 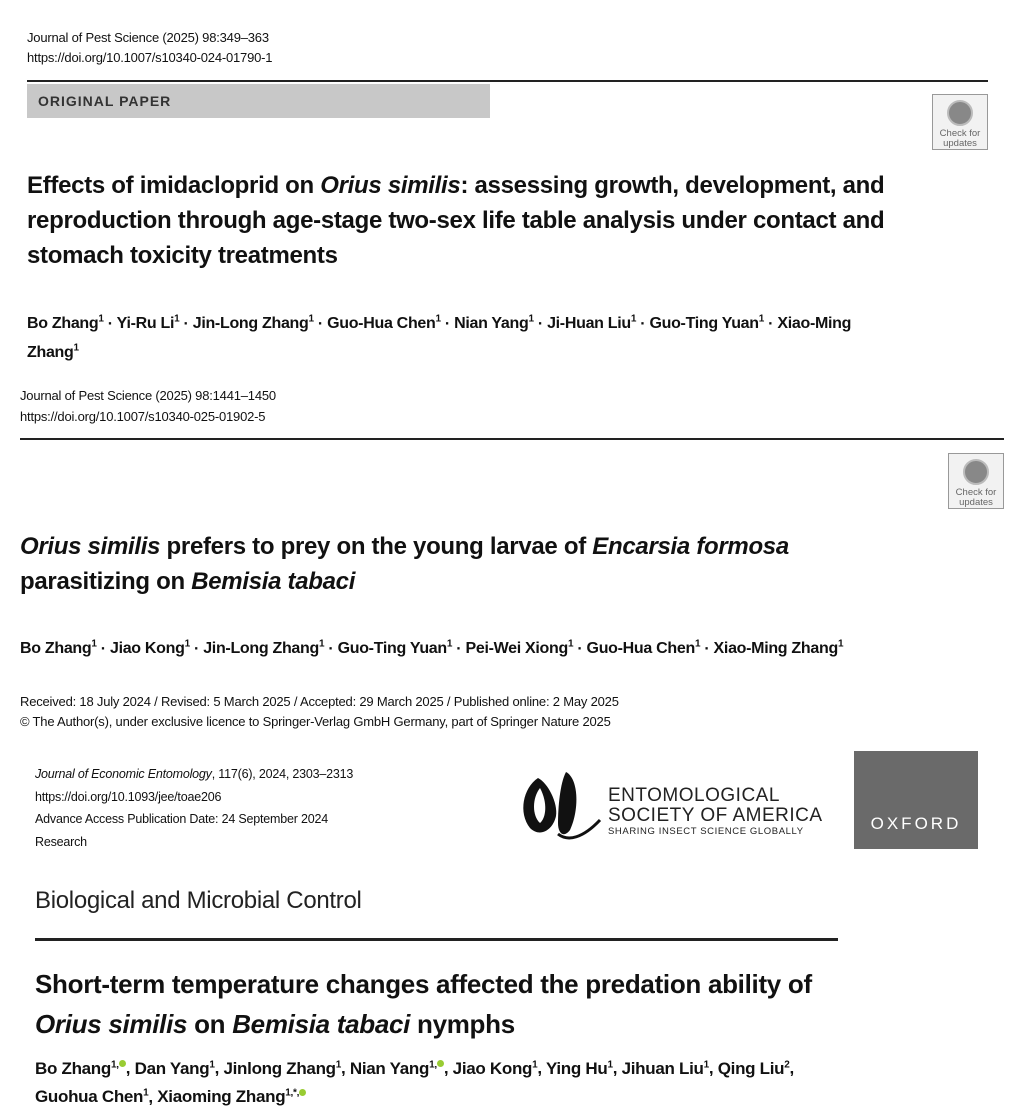 I want to click on doi: https://doi.org/10.1093/jee/toae206, so click(x=128, y=797).